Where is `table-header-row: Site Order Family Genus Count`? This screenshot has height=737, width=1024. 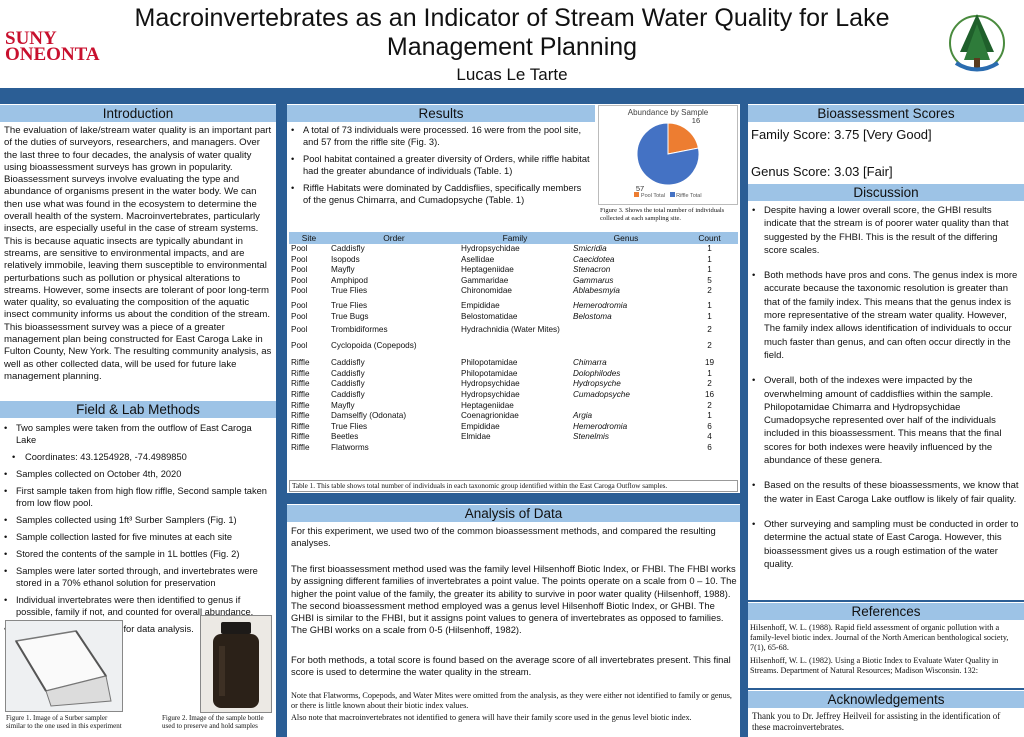 table-header-row: Site Order Family Genus Count is located at coordinates (513, 238).